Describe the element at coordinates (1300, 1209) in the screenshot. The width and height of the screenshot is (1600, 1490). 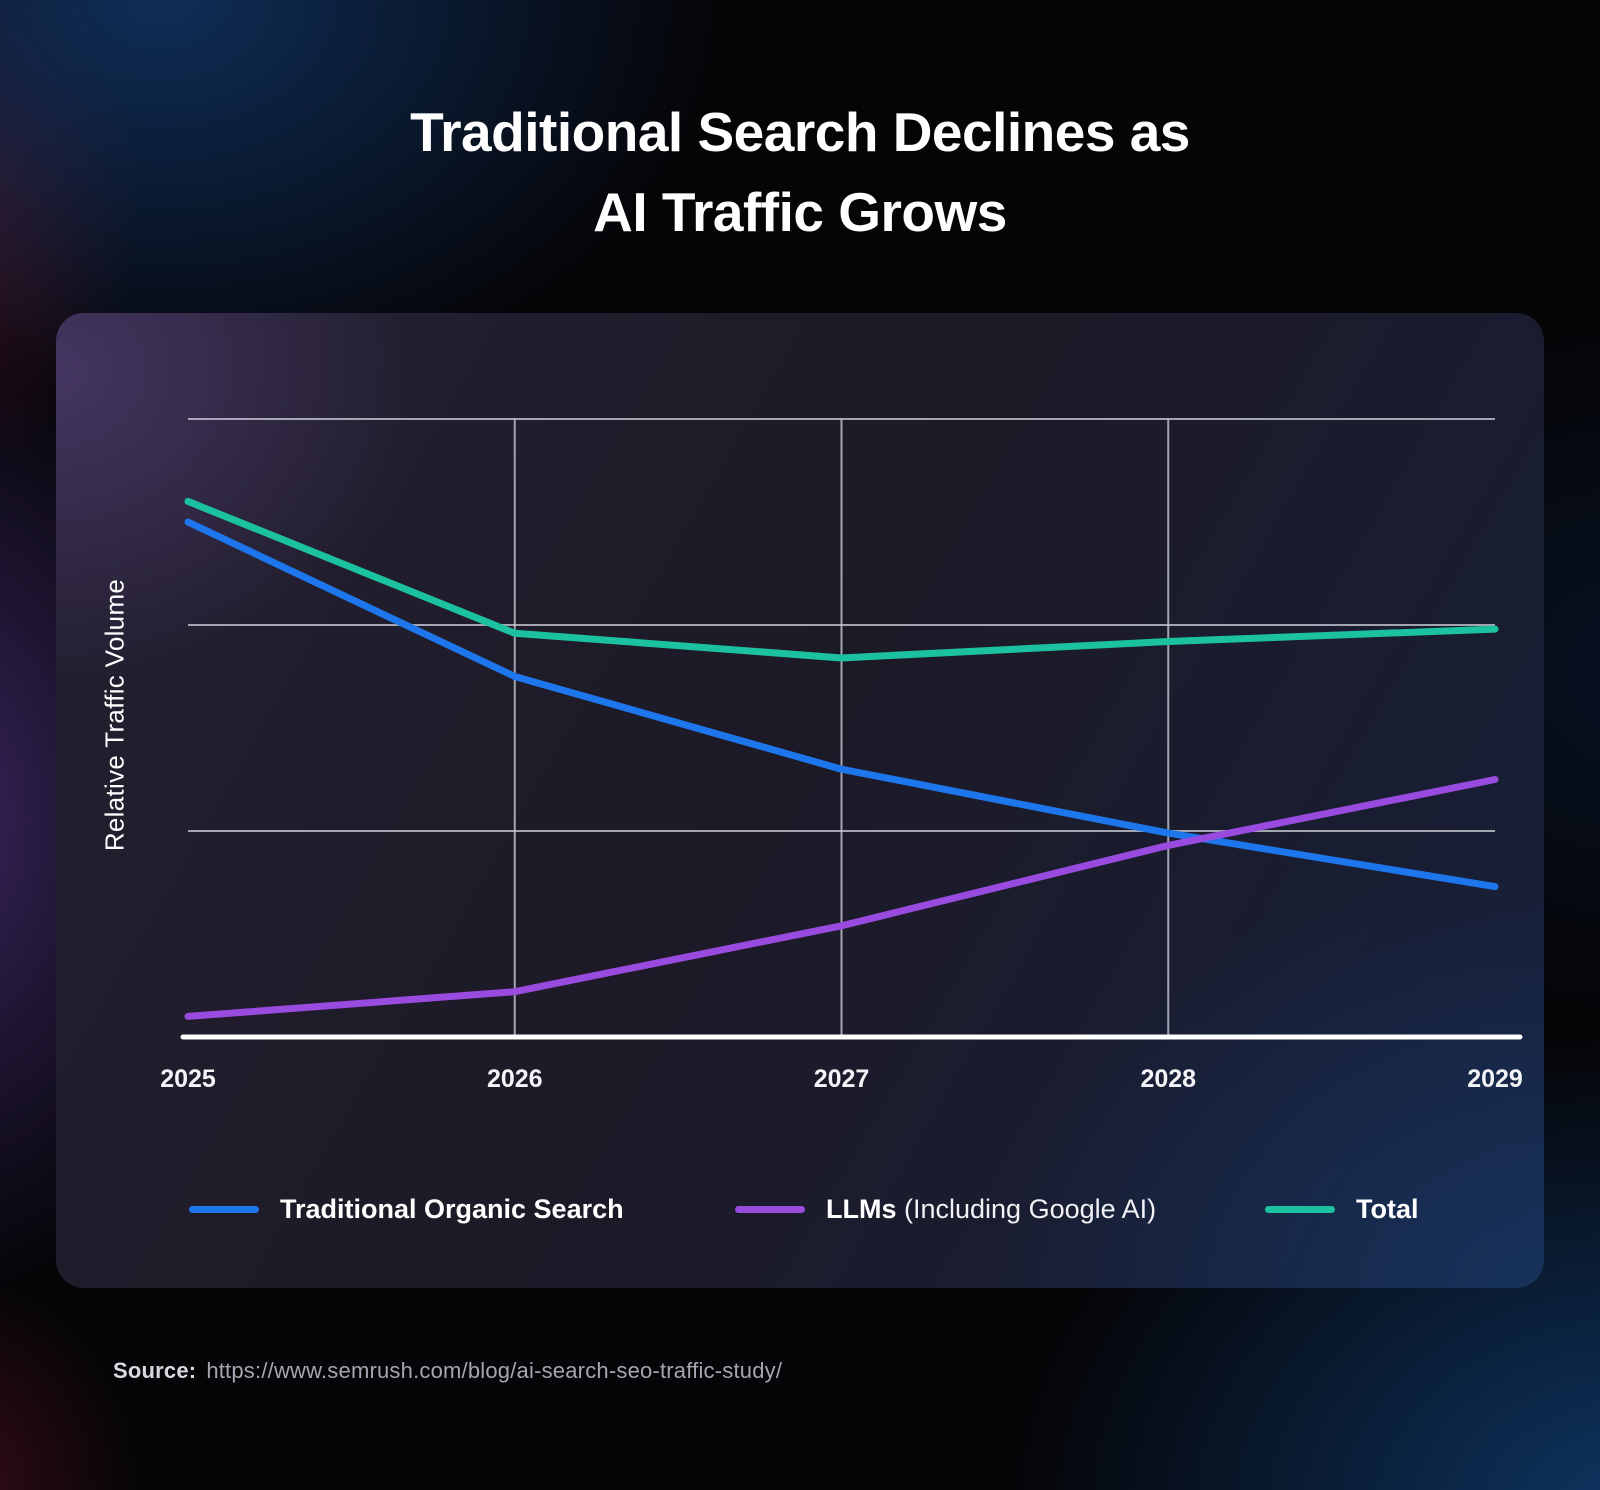
I see `legend-swatch-teal` at that location.